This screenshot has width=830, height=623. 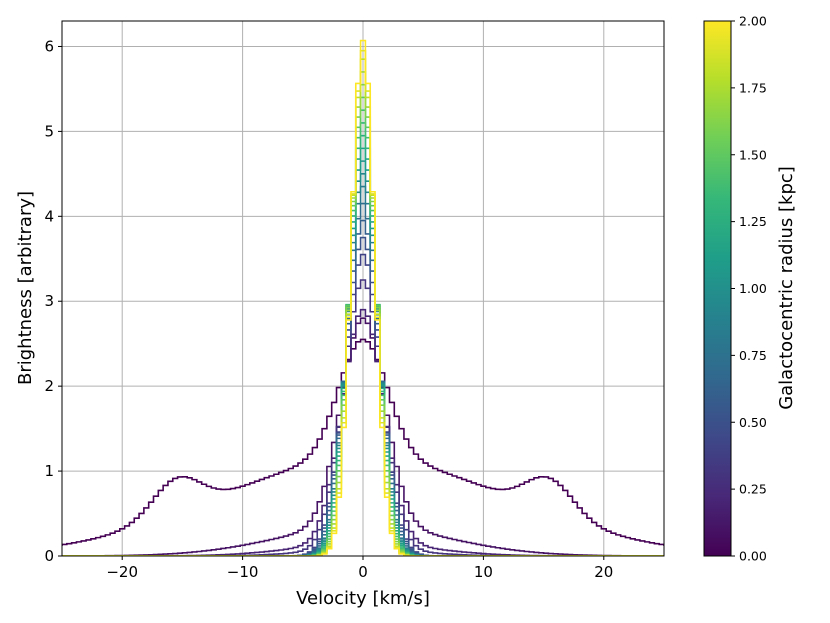 I want to click on x-tick-label: −10, so click(x=243, y=572).